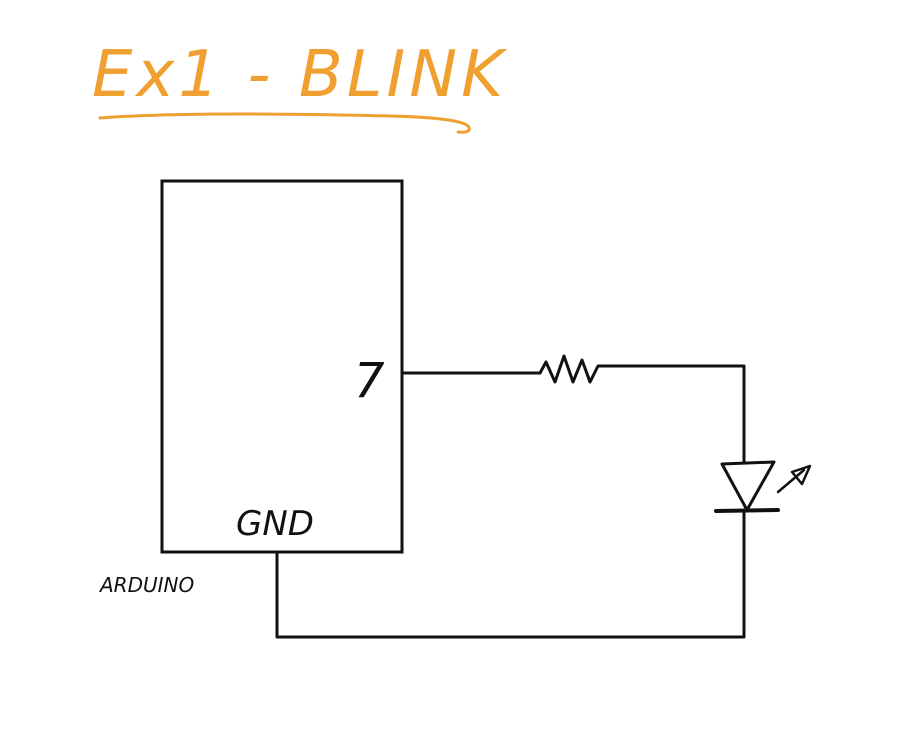 The image size is (924, 736). I want to click on resistor-symbol, so click(572, 369).